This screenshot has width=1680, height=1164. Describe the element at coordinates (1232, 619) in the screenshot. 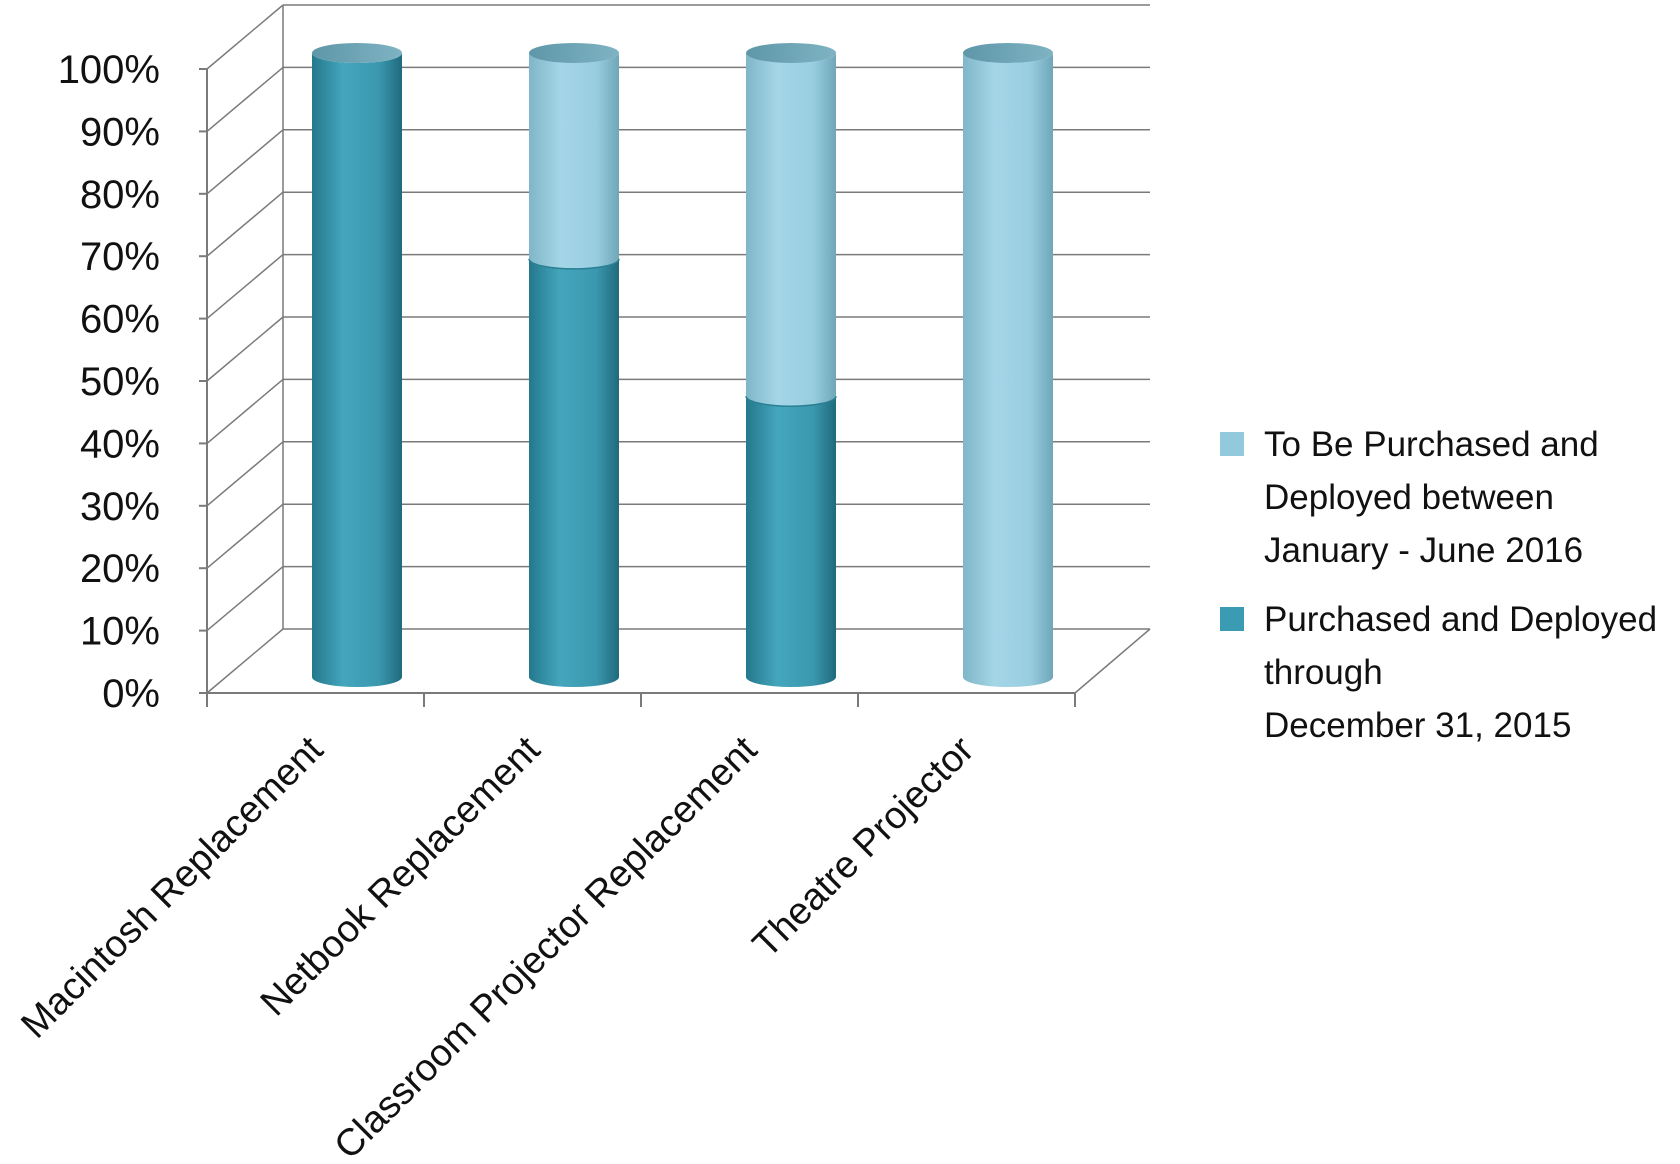

I see `legend-swatch-purchased-deployed` at that location.